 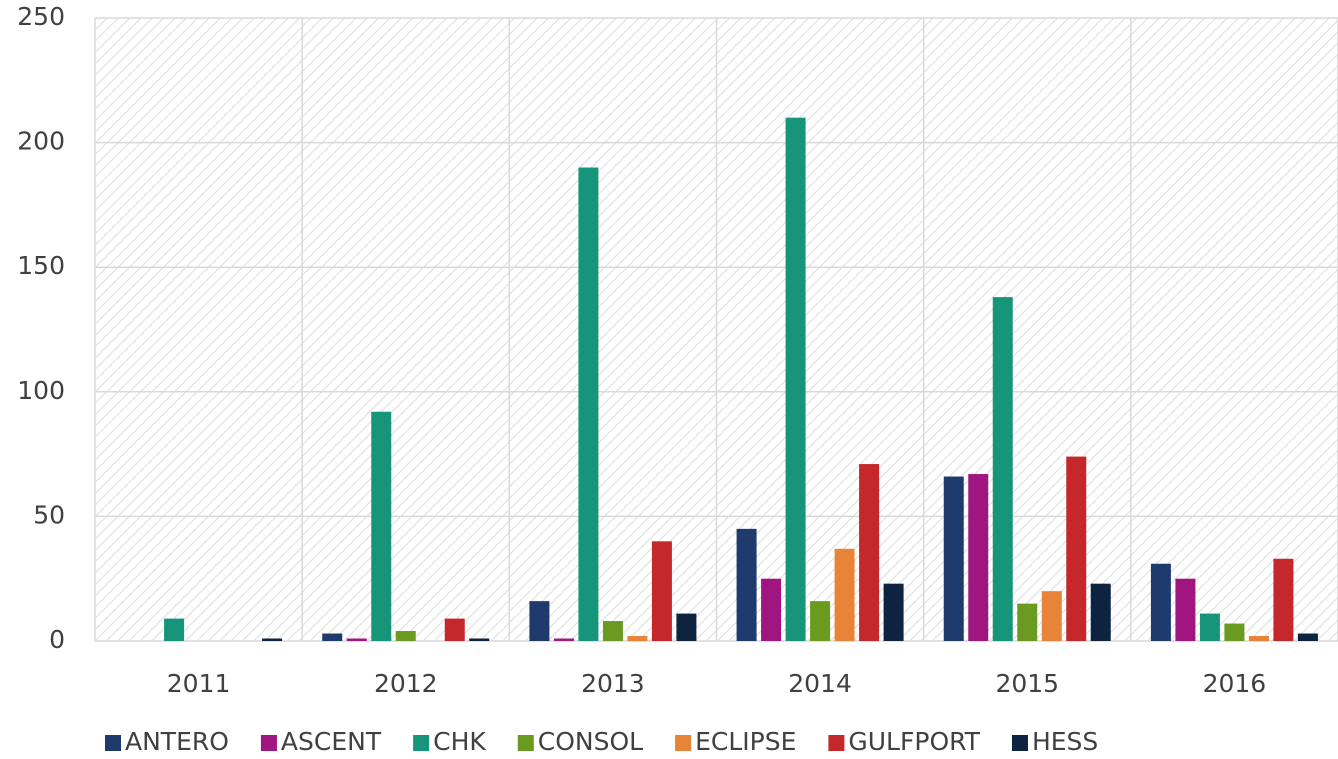 What do you see at coordinates (1235, 683) in the screenshot?
I see `x-tick-label: 2016` at bounding box center [1235, 683].